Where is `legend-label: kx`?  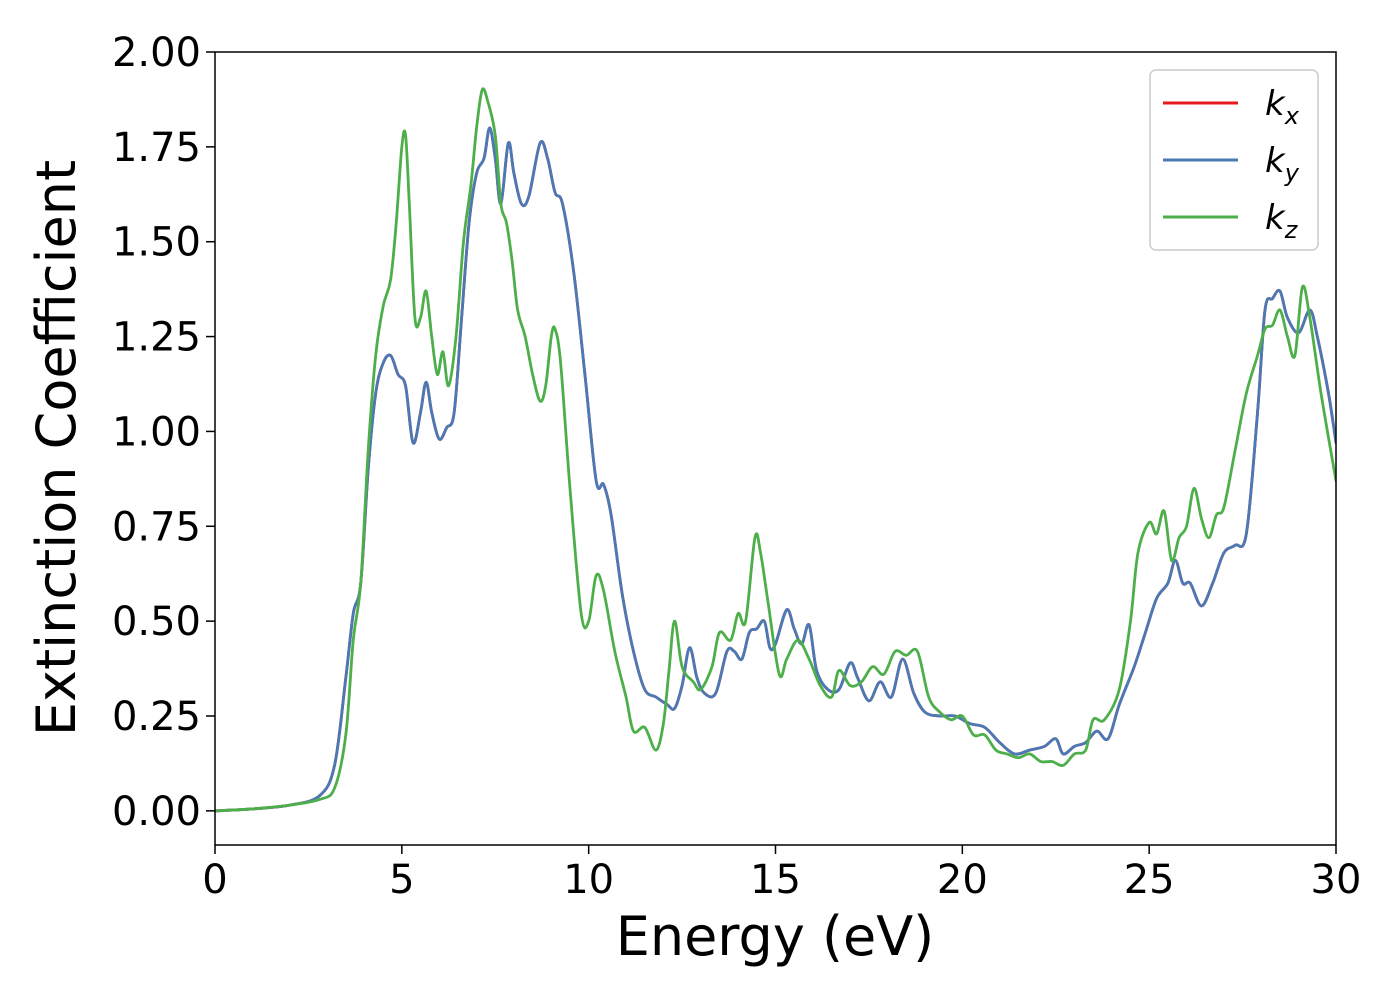 legend-label: kx is located at coordinates (1282, 107).